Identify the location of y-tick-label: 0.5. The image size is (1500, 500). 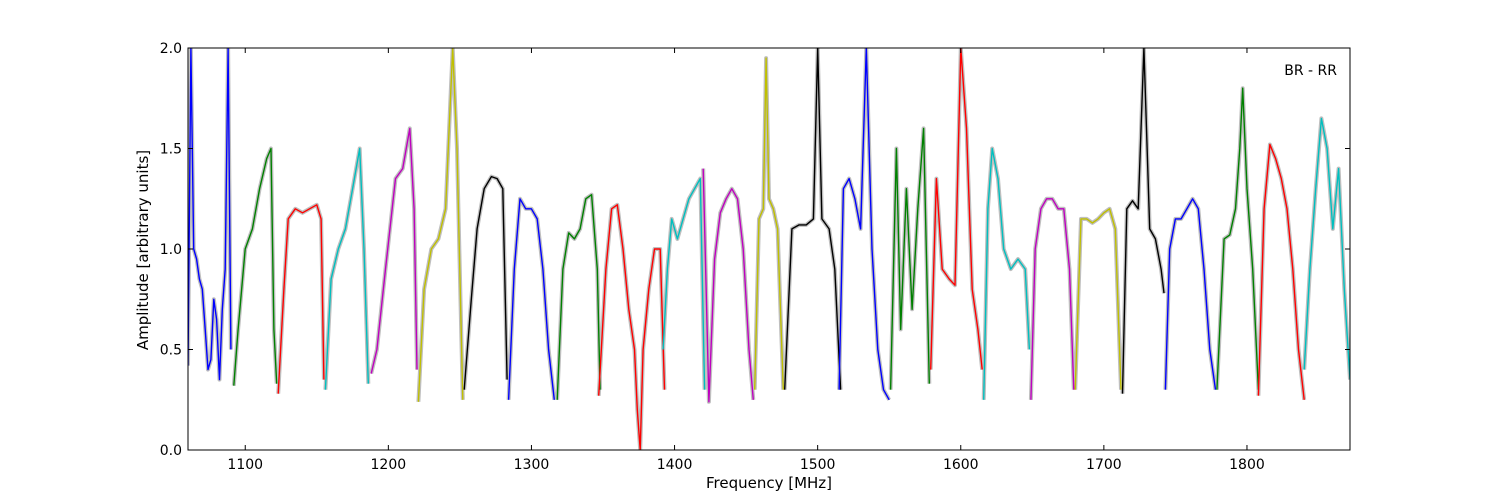
(171, 351).